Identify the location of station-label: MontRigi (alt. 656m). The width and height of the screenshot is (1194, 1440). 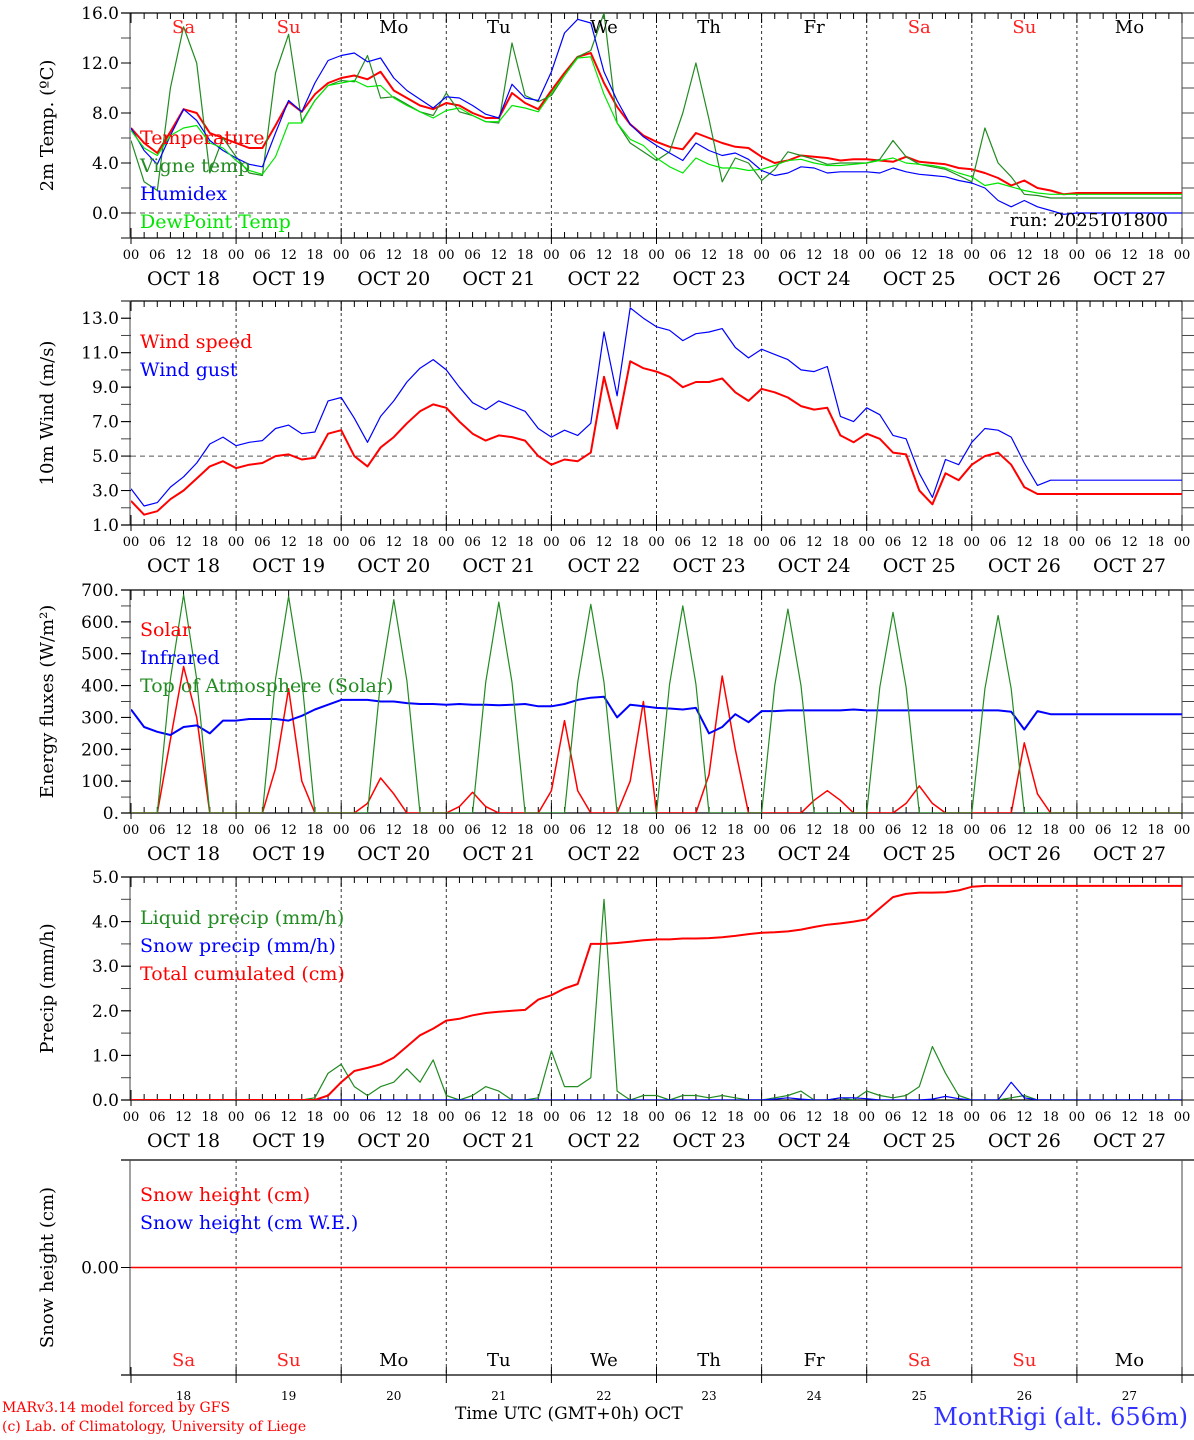
(1060, 1417).